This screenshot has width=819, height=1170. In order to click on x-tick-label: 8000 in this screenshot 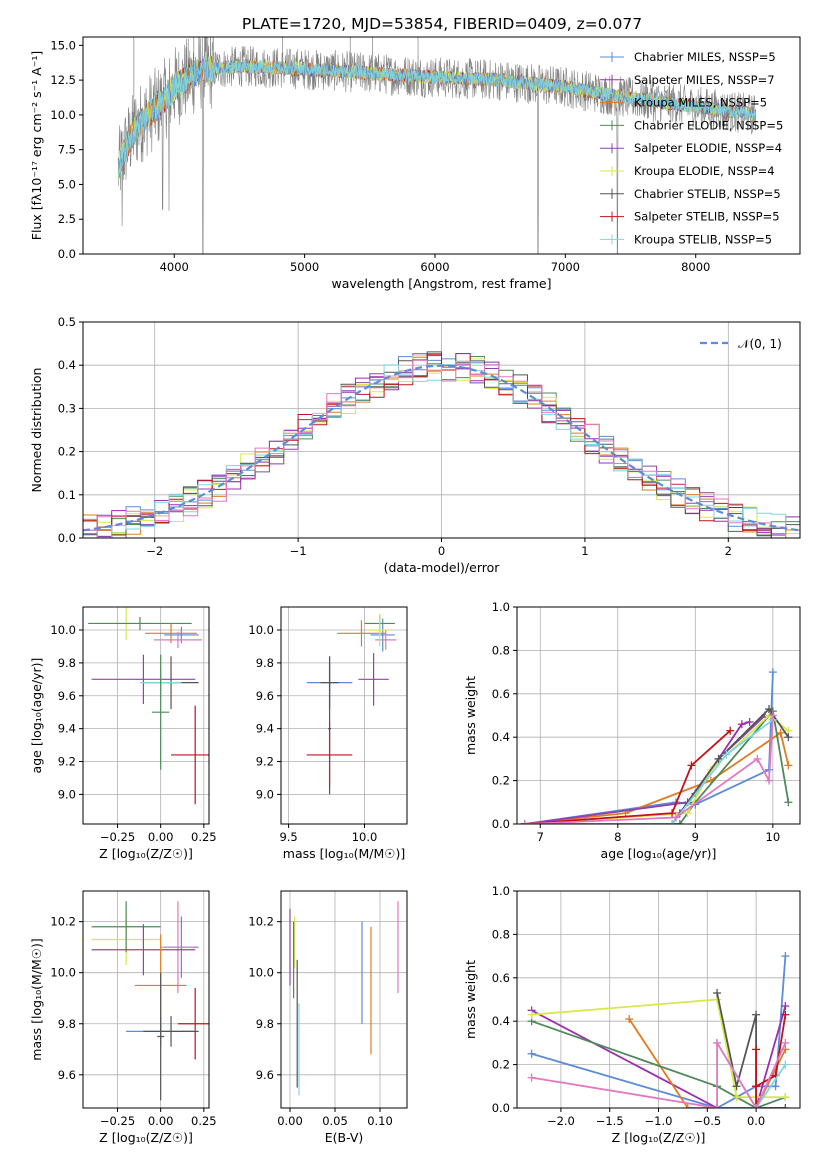, I will do `click(695, 267)`.